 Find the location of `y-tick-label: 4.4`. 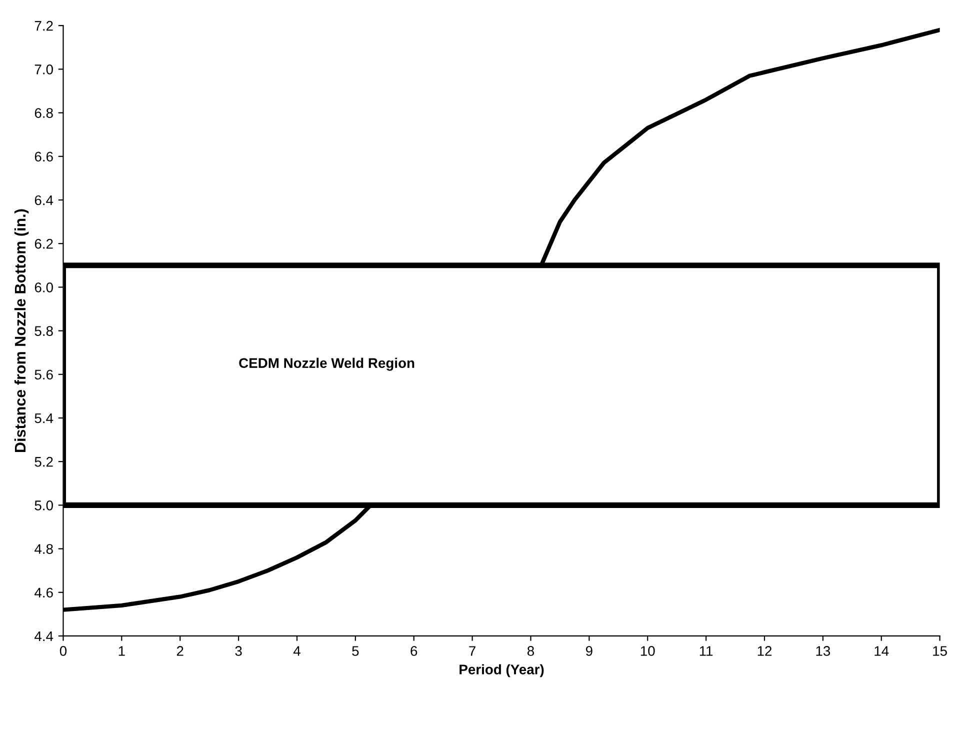

y-tick-label: 4.4 is located at coordinates (44, 636).